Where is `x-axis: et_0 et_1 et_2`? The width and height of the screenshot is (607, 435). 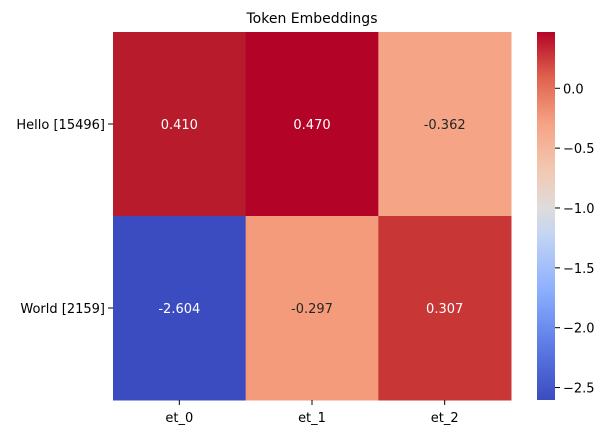
x-axis: et_0 et_1 et_2 is located at coordinates (312, 413).